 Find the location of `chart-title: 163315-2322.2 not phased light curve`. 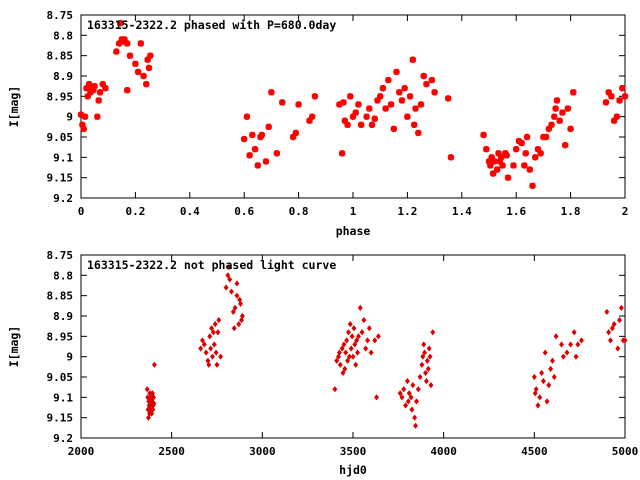

chart-title: 163315-2322.2 not phased light curve is located at coordinates (211, 265).